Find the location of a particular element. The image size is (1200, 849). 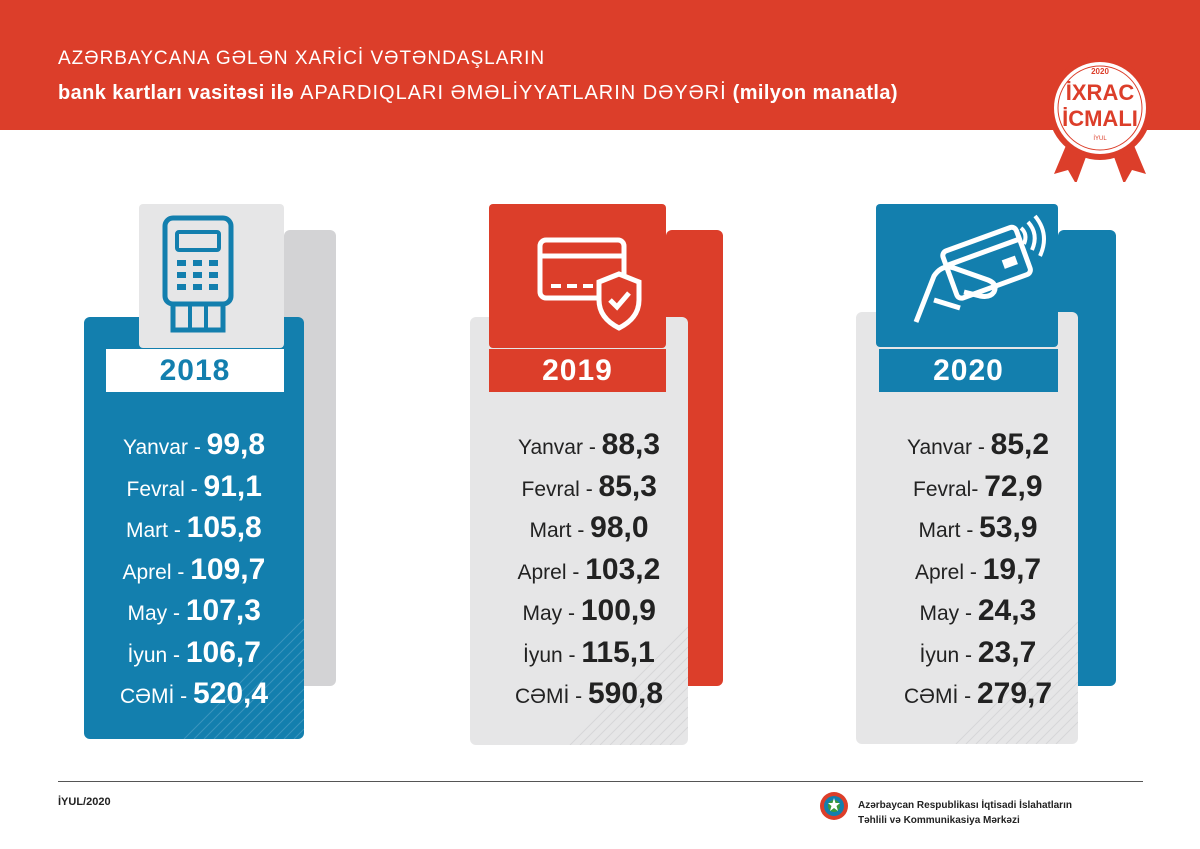

org-line-2: Təhlili və Kommunikasiya Mərkəzi is located at coordinates (939, 820).